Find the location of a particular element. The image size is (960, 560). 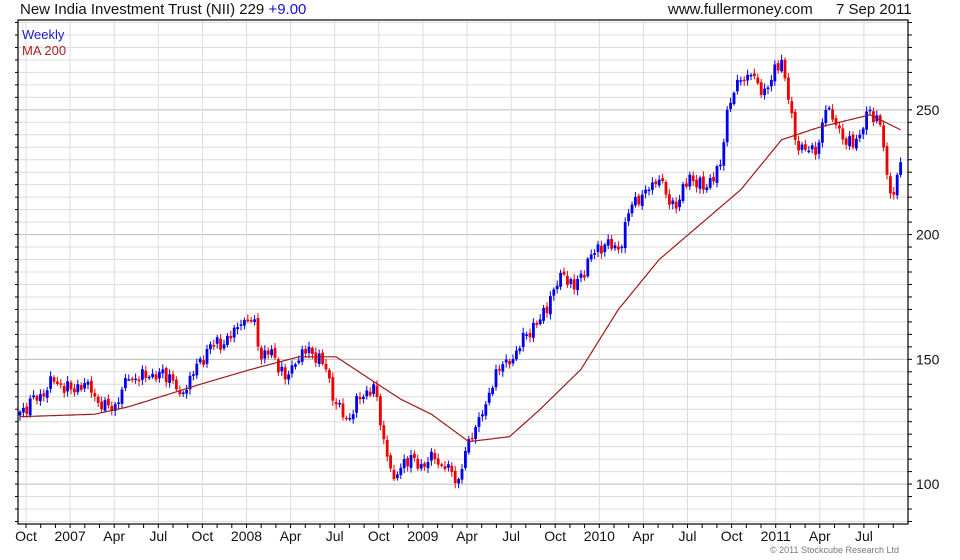

title-text: New India Investment Trust (NII) 229 is located at coordinates (142, 9).